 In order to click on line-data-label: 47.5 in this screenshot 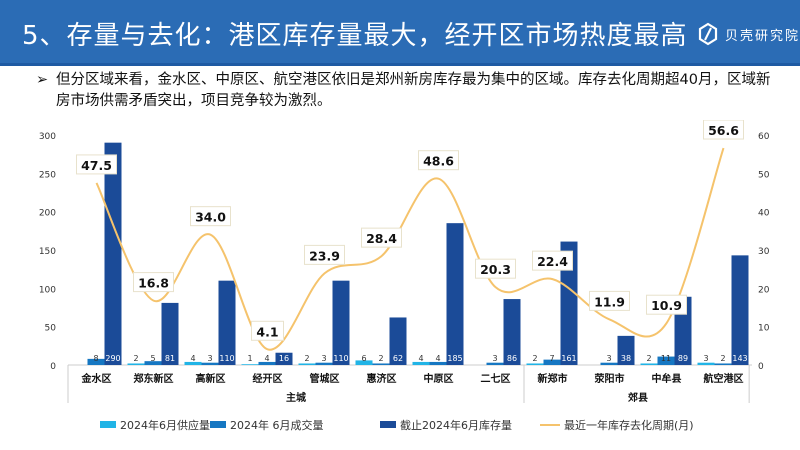, I will do `click(96, 165)`.